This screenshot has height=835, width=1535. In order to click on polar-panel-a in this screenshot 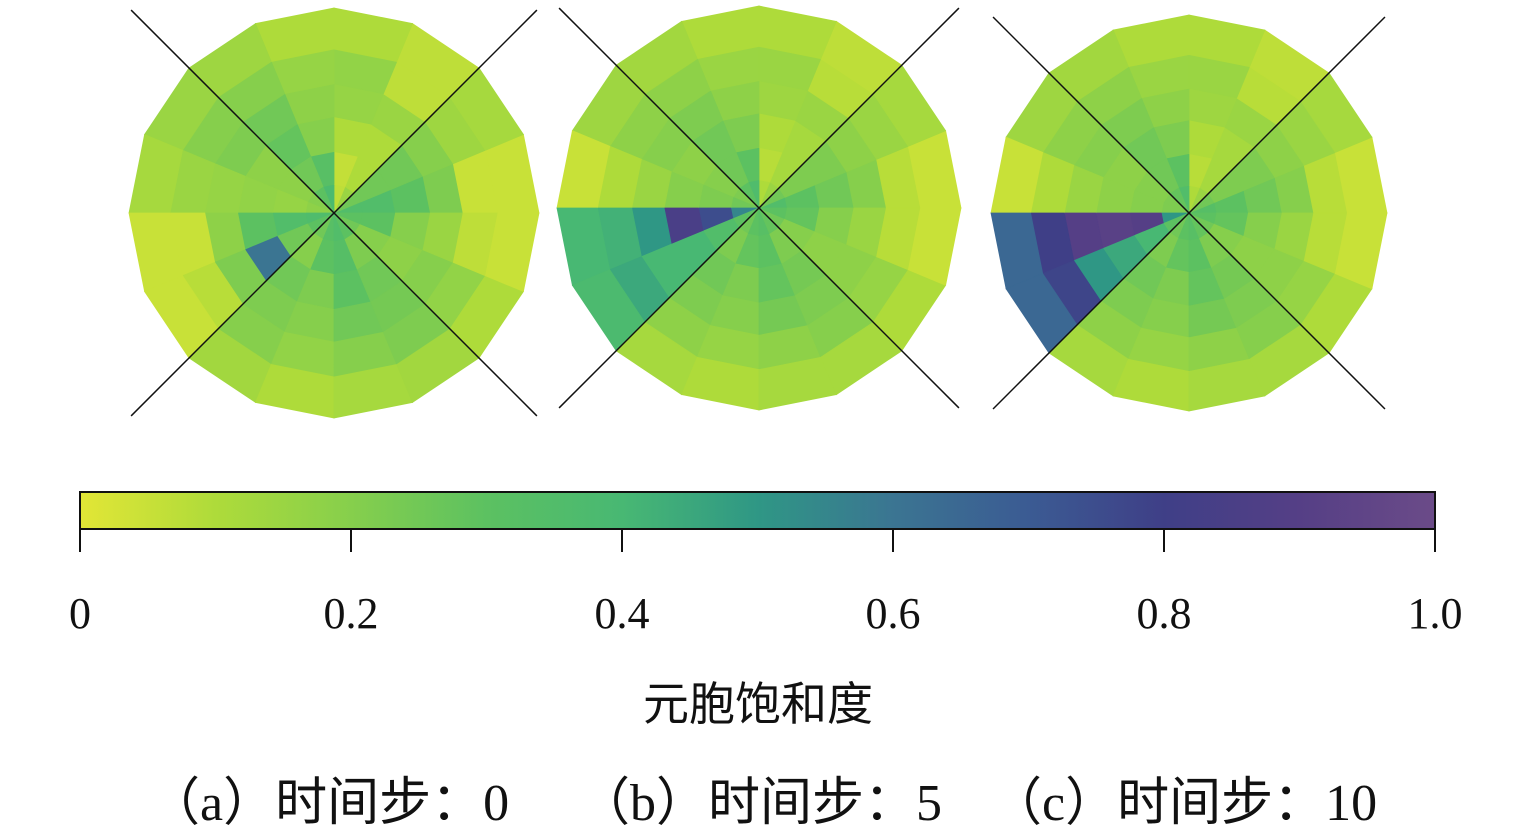, I will do `click(334, 213)`.